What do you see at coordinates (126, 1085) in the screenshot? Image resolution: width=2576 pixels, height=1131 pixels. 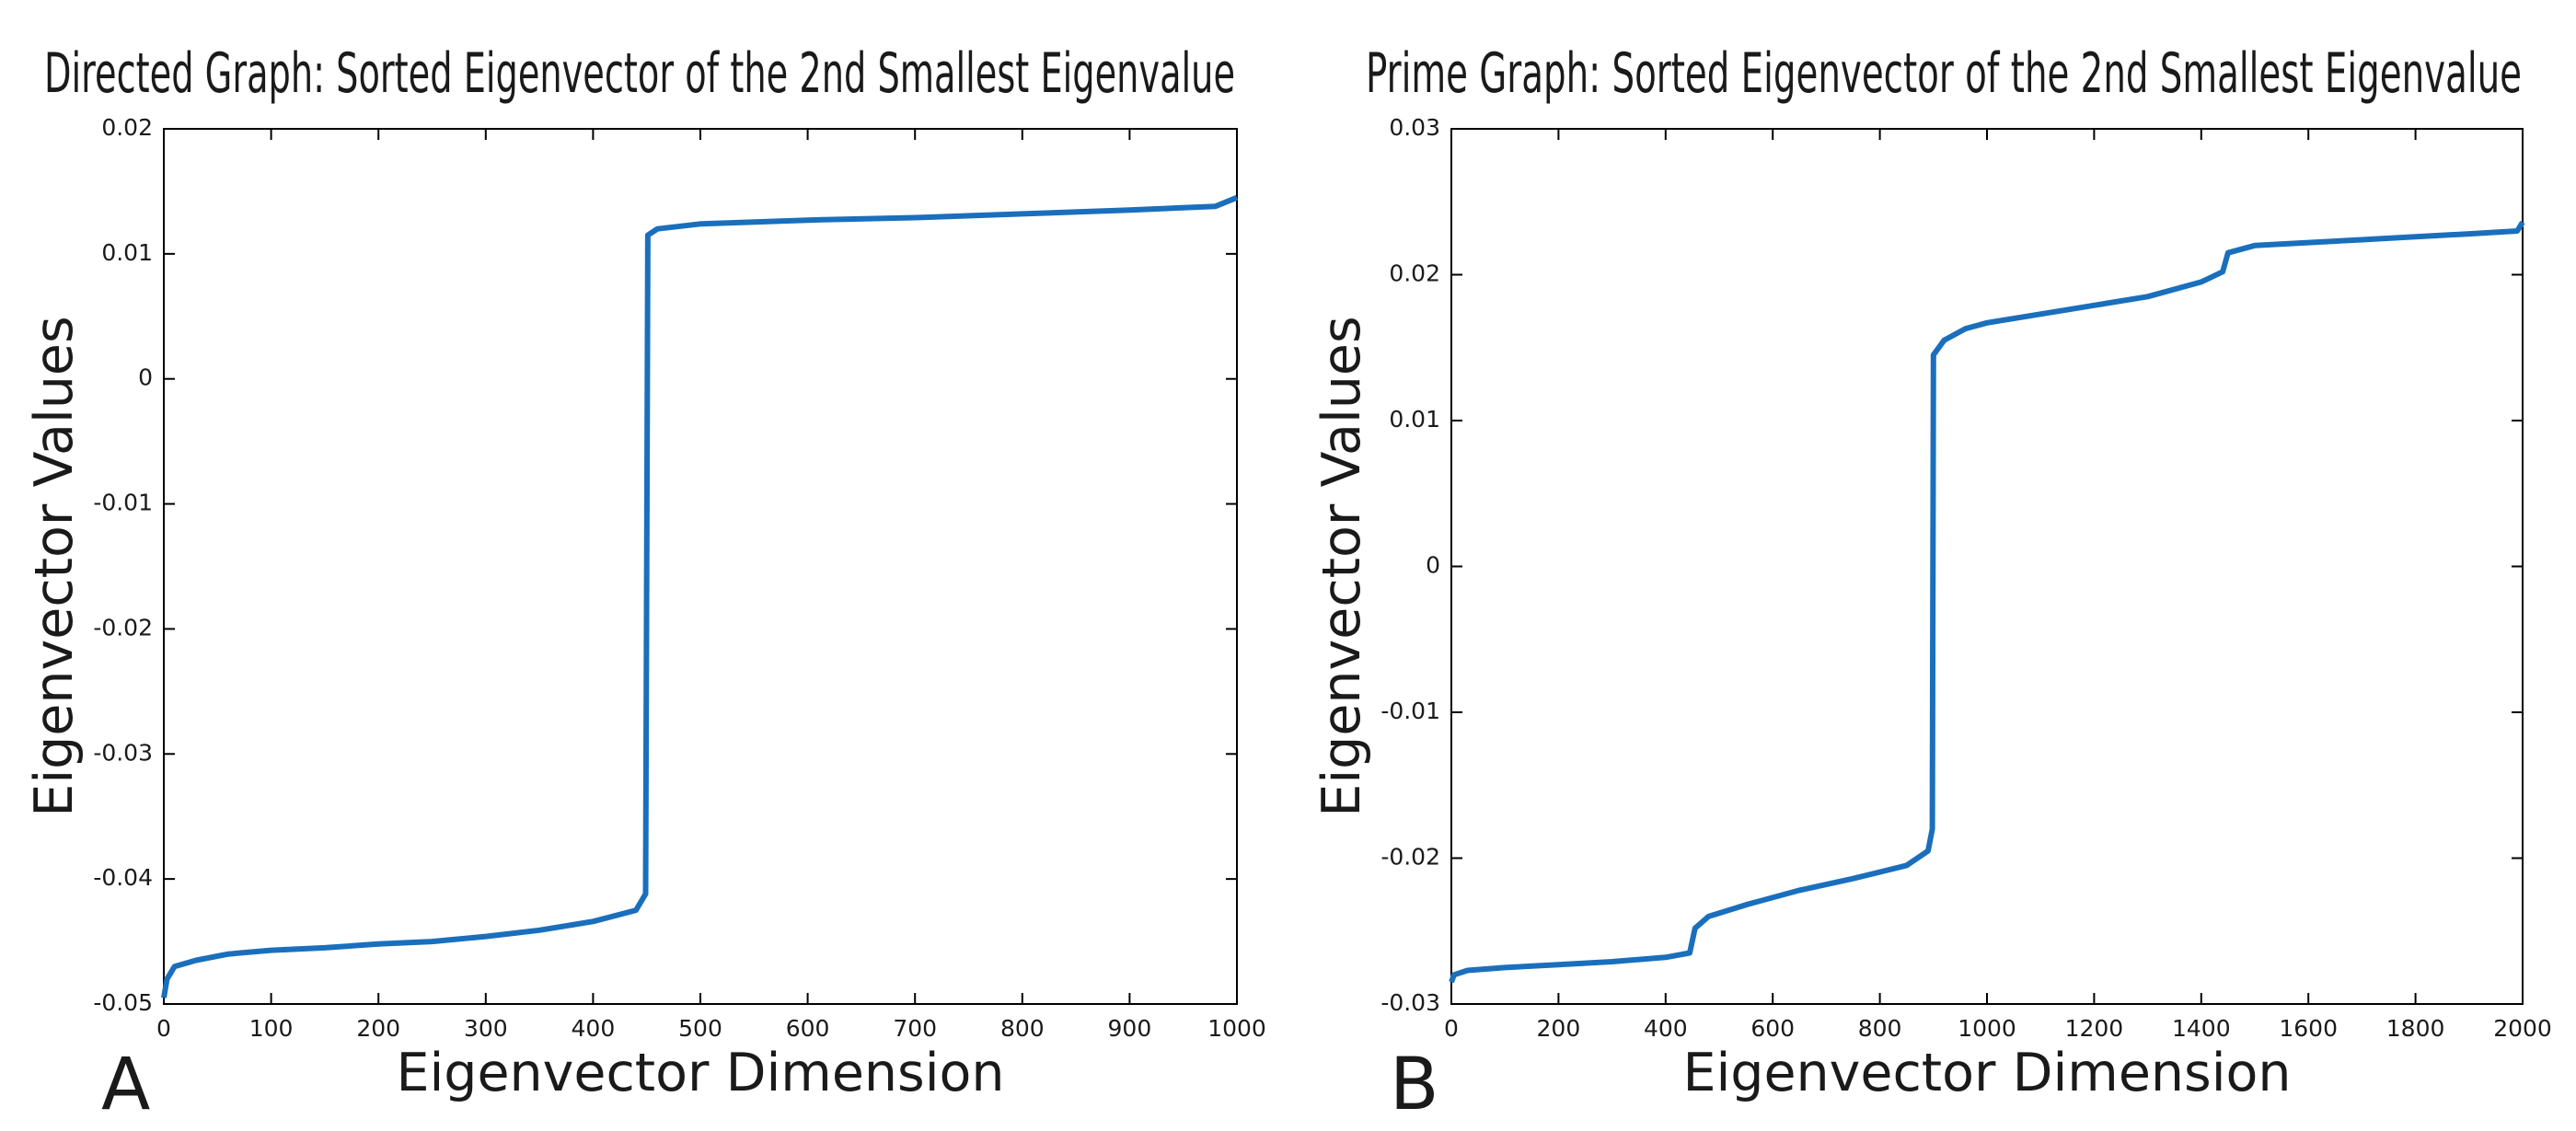 I see `panel-label: A` at bounding box center [126, 1085].